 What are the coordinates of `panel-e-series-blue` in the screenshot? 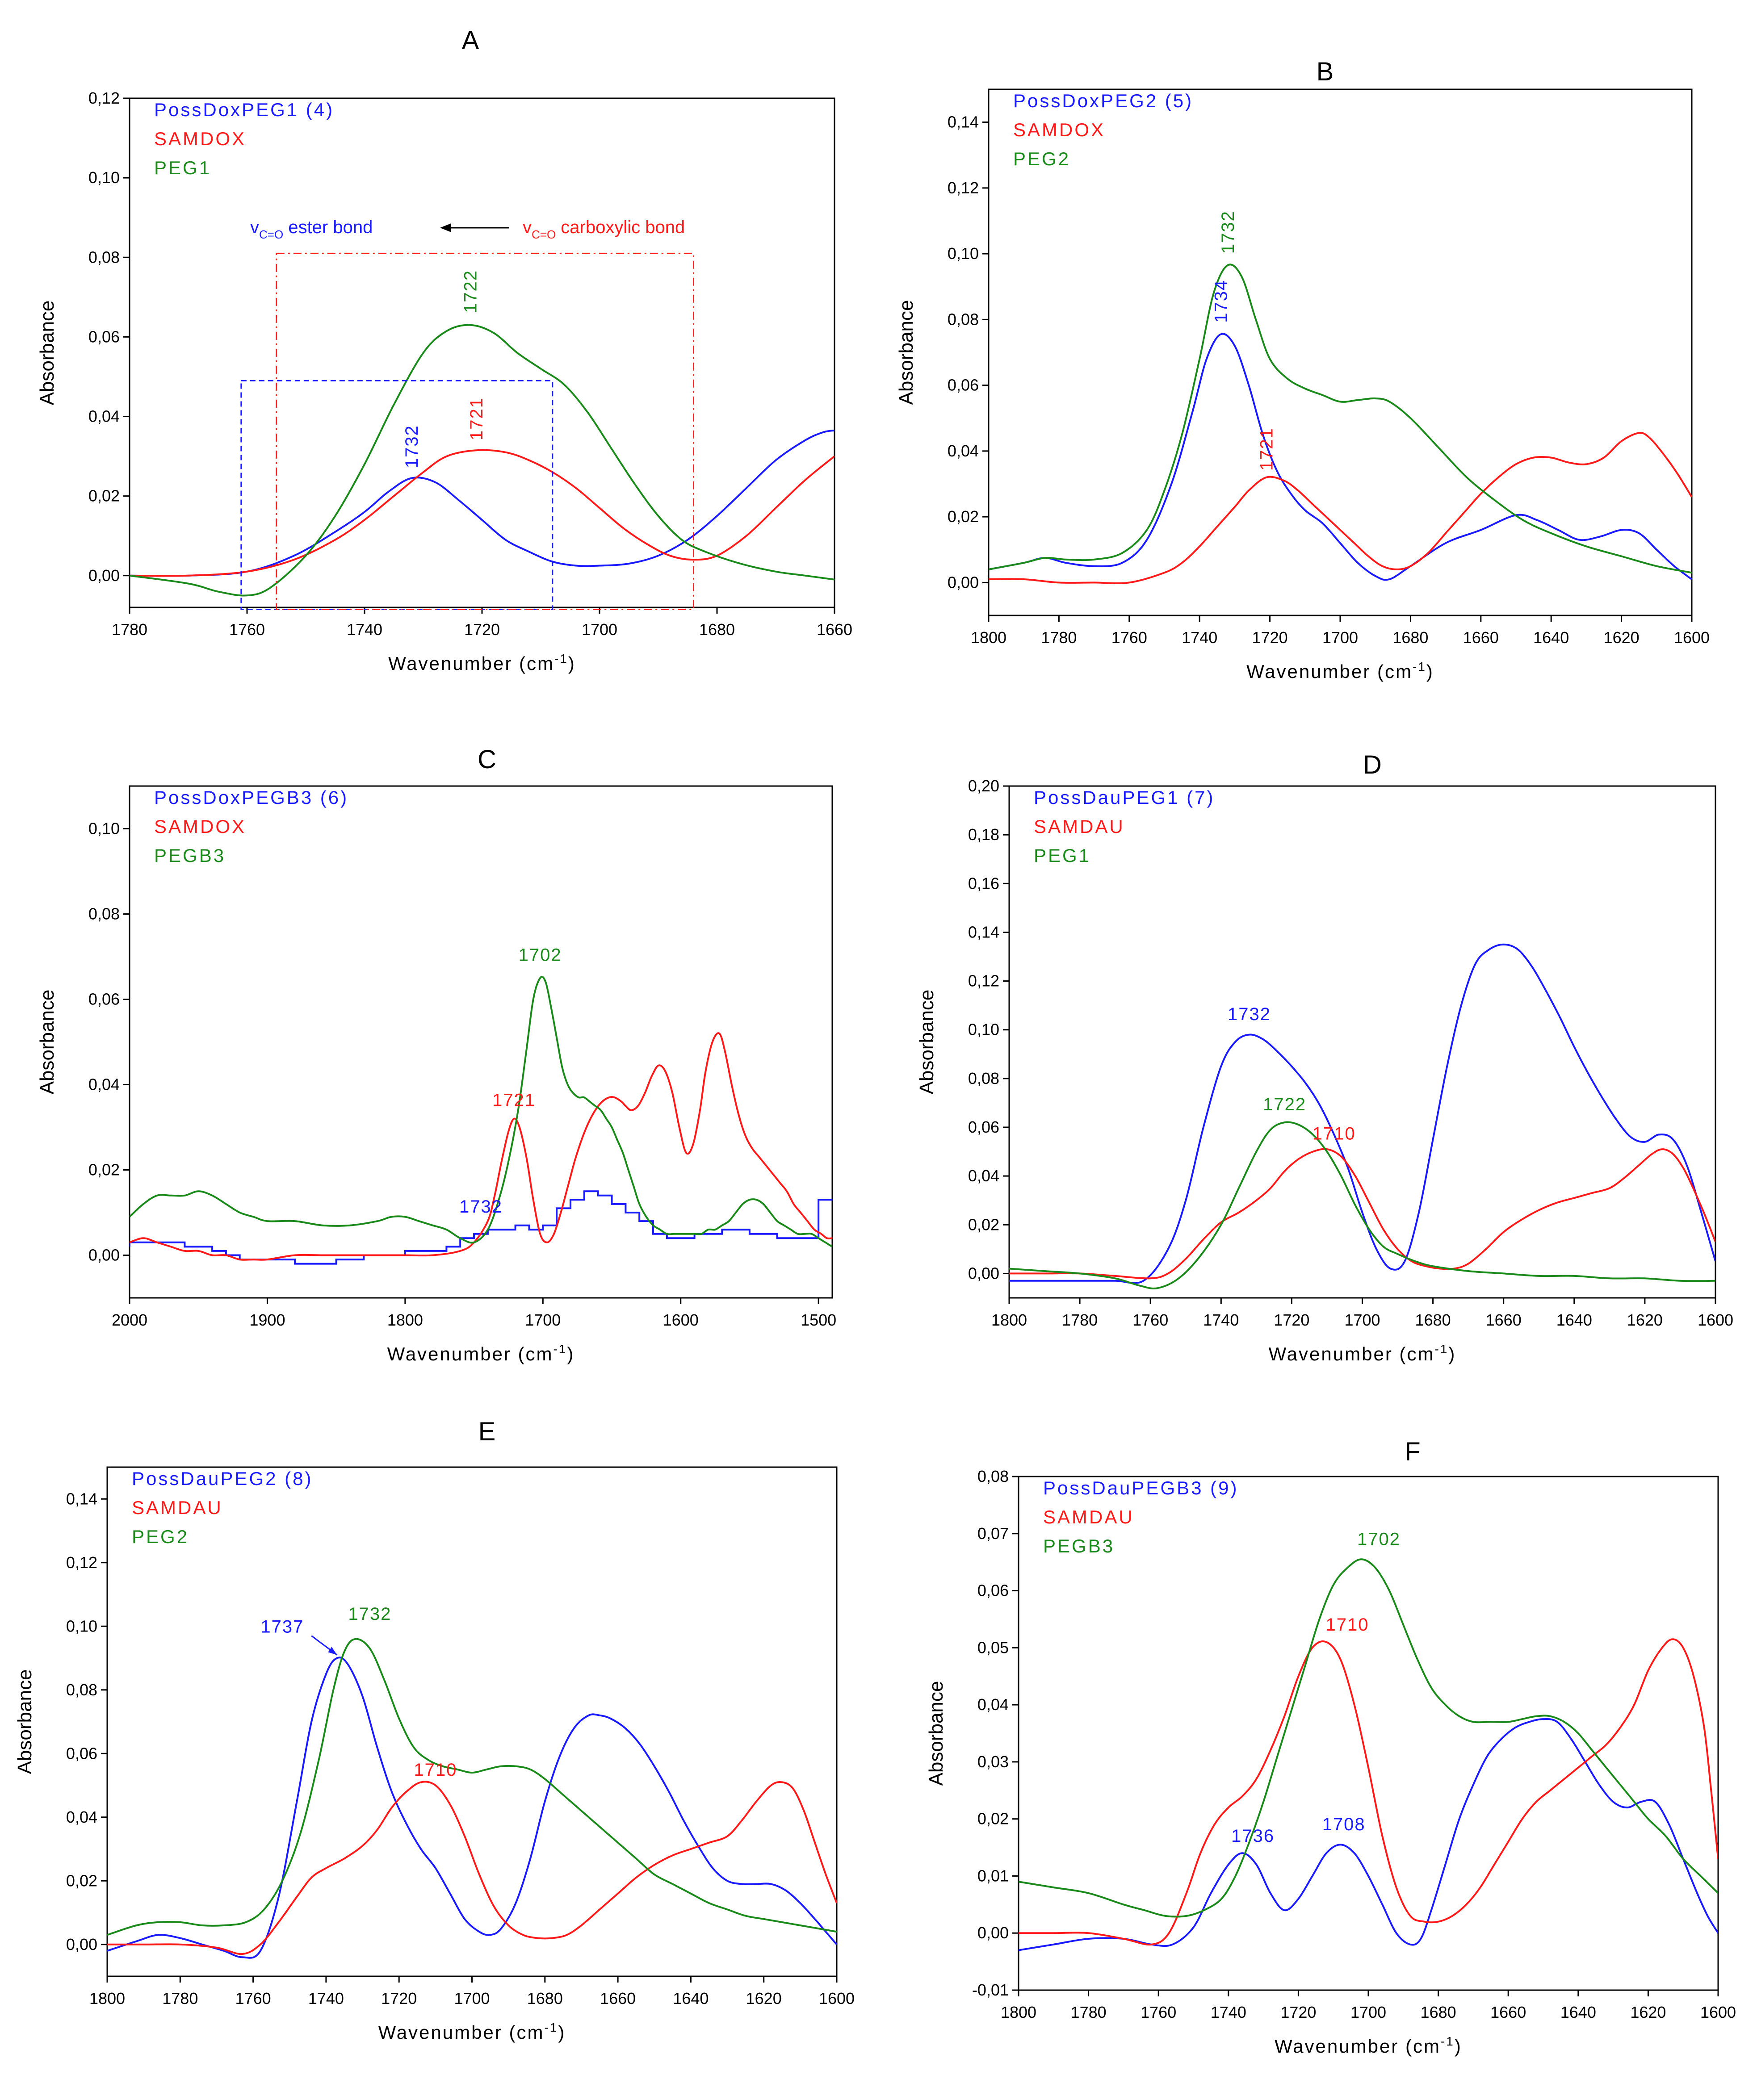 It's located at (472, 1808).